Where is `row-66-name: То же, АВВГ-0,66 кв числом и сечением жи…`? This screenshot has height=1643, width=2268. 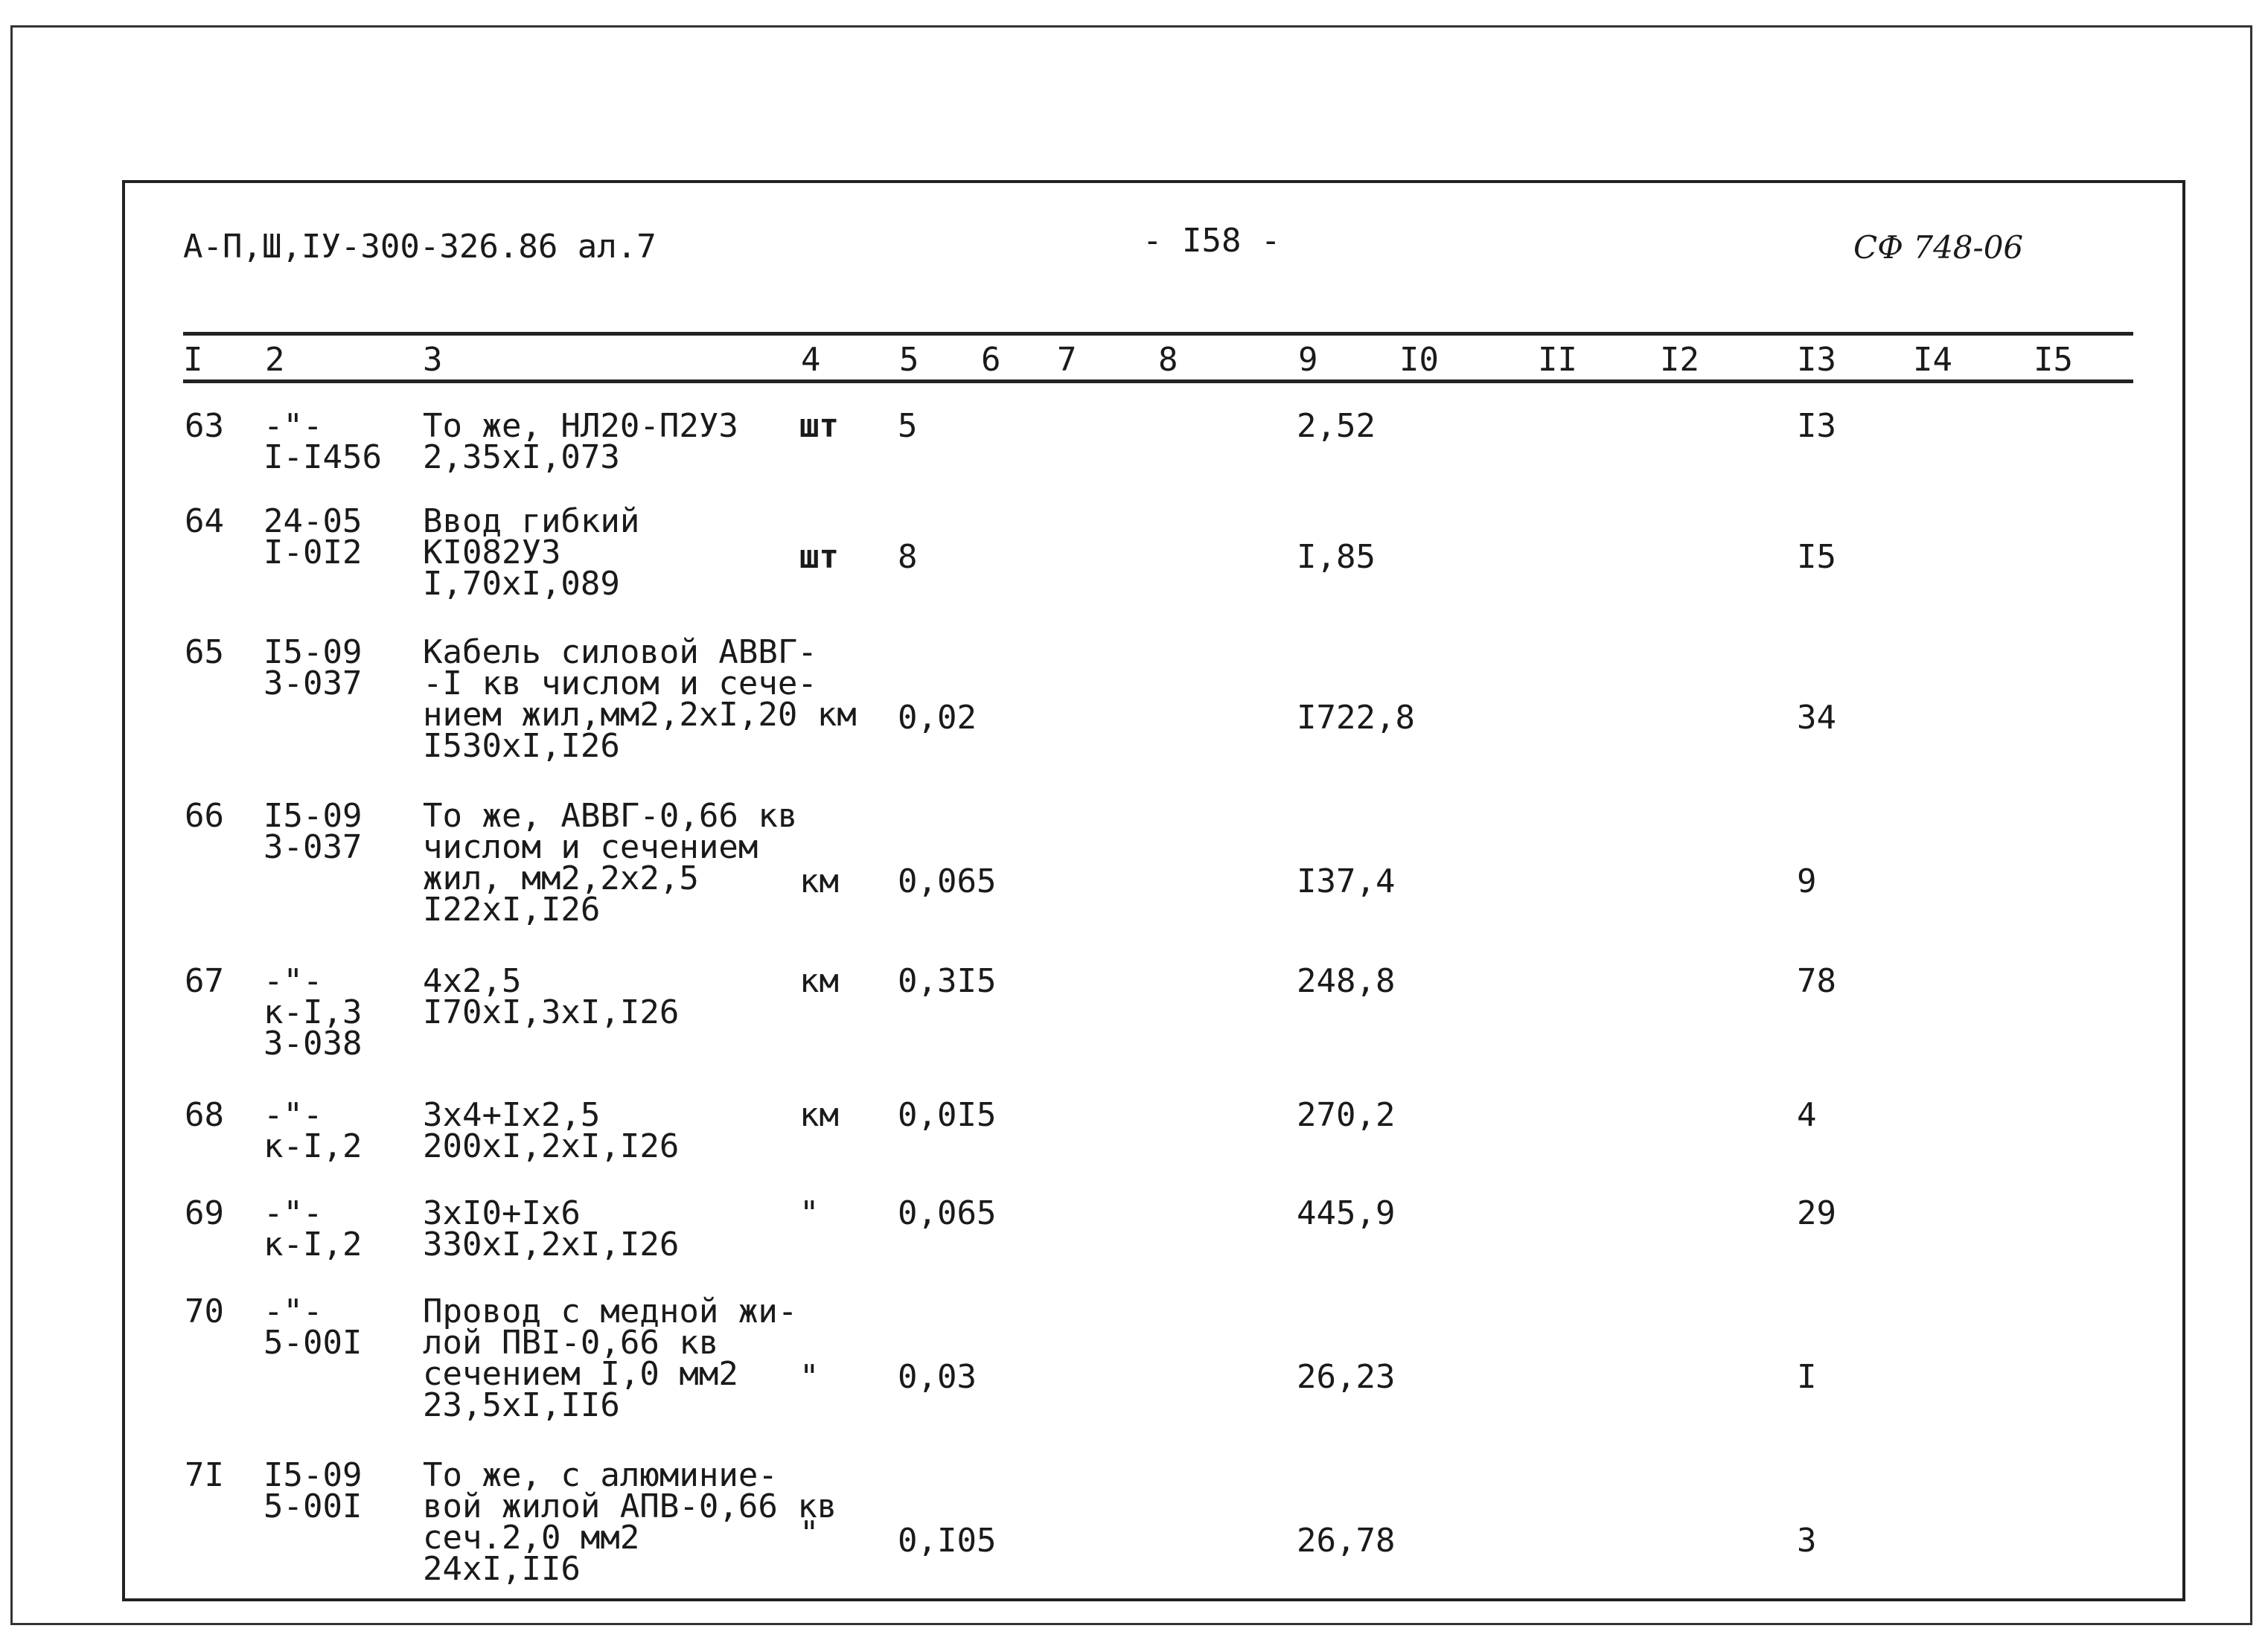 row-66-name: То же, АВВГ-0,66 кв числом и сечением жи… is located at coordinates (610, 863).